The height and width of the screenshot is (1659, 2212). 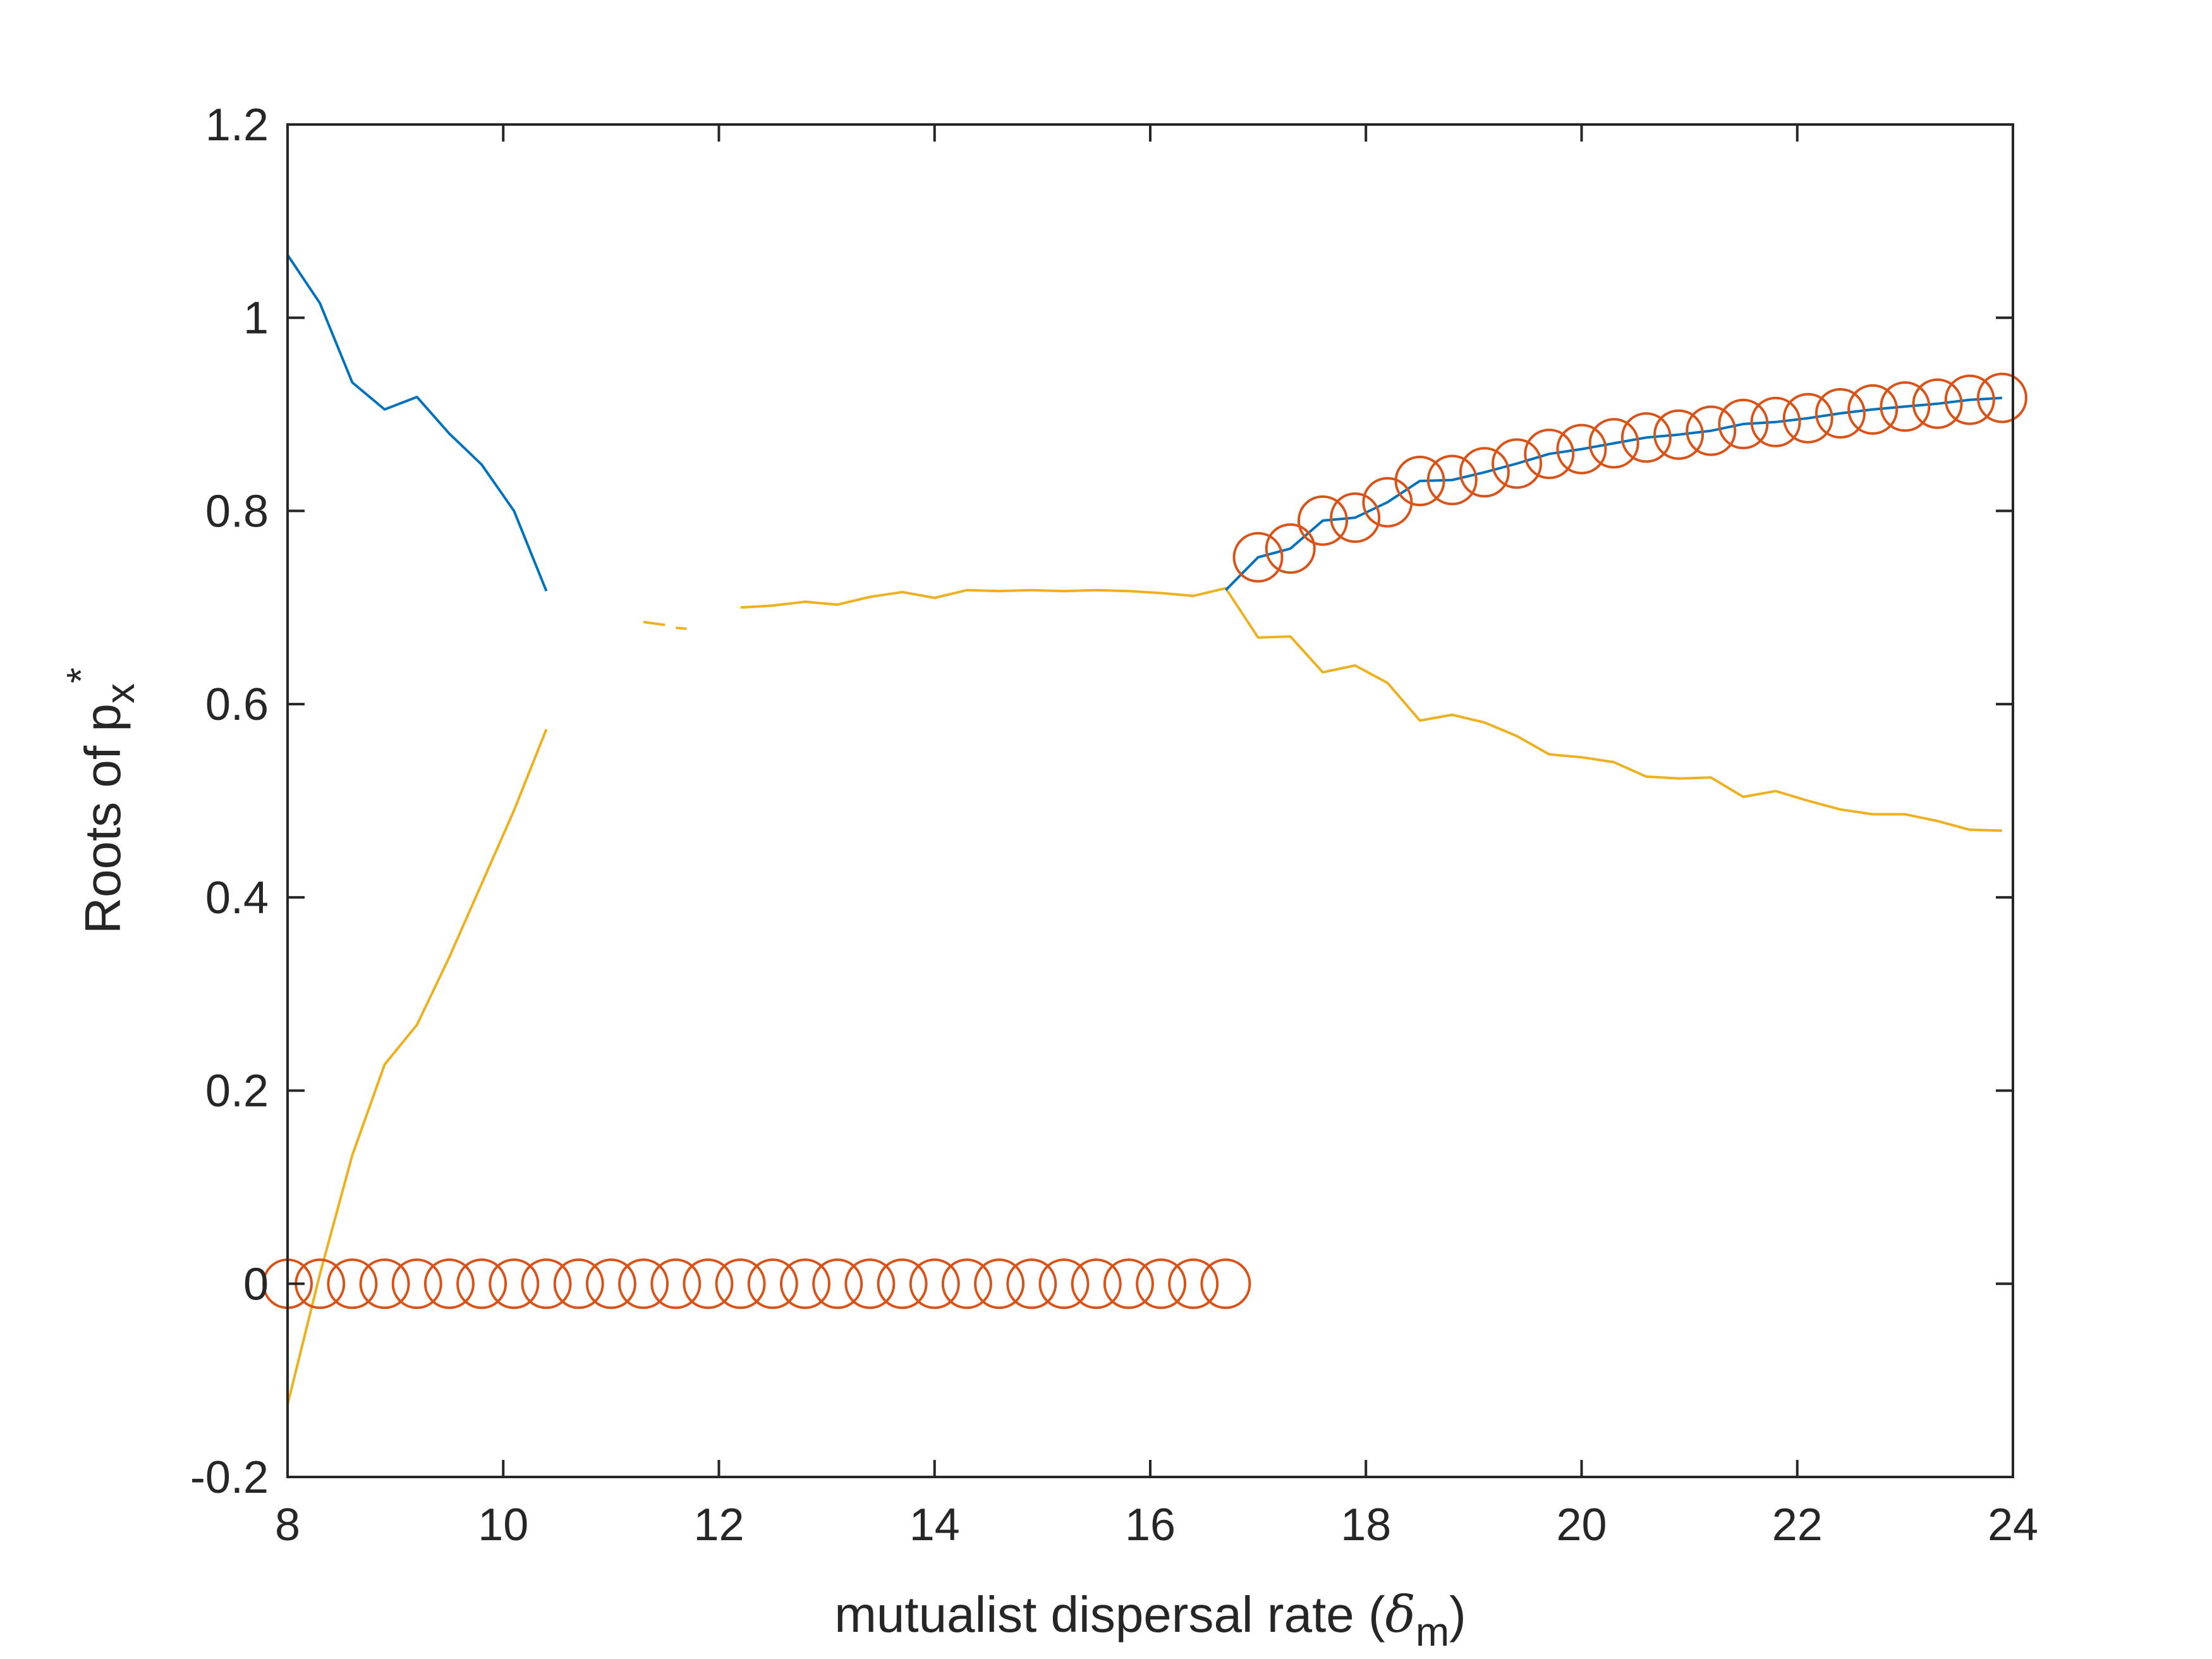 I want to click on y-tick-label: 1.2, so click(x=237, y=125).